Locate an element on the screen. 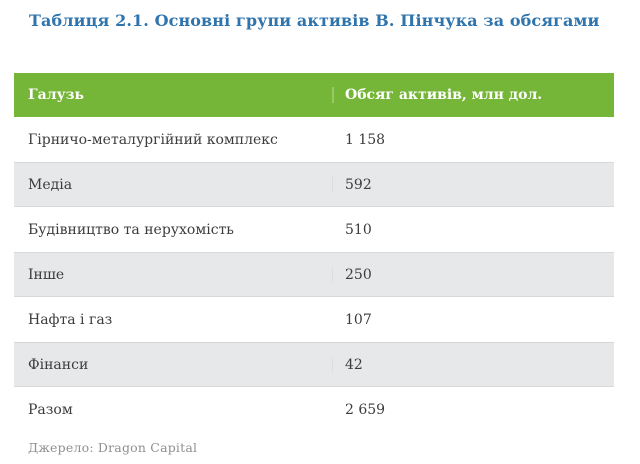 This screenshot has width=640, height=464. row-label: Гірничо-металургійний комплекс is located at coordinates (153, 139).